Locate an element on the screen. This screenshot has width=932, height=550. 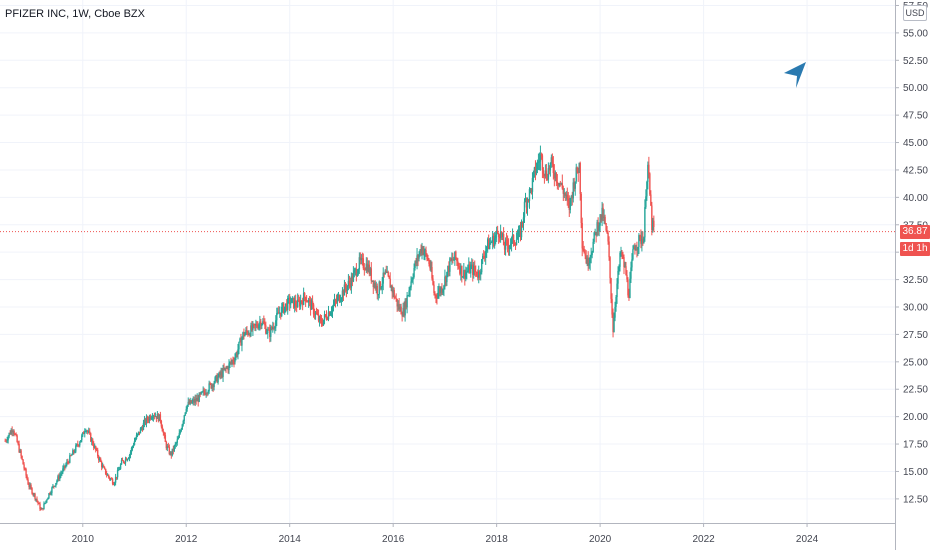
y-tick-label: 17.50 is located at coordinates (915, 445).